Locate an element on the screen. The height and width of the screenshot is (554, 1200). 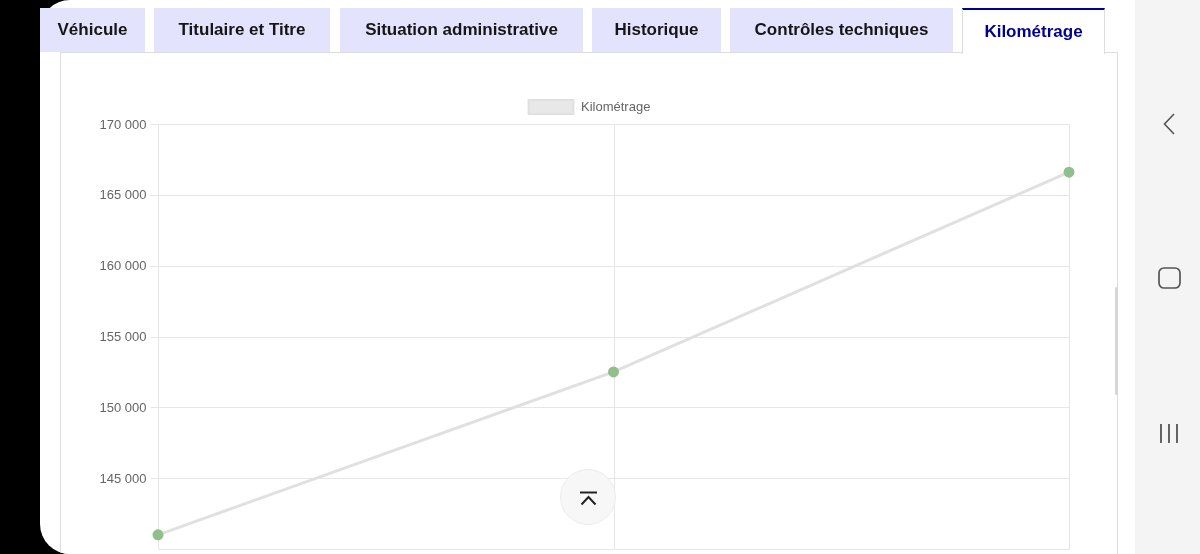
y-tick-label: 165 000 is located at coordinates (123, 195).